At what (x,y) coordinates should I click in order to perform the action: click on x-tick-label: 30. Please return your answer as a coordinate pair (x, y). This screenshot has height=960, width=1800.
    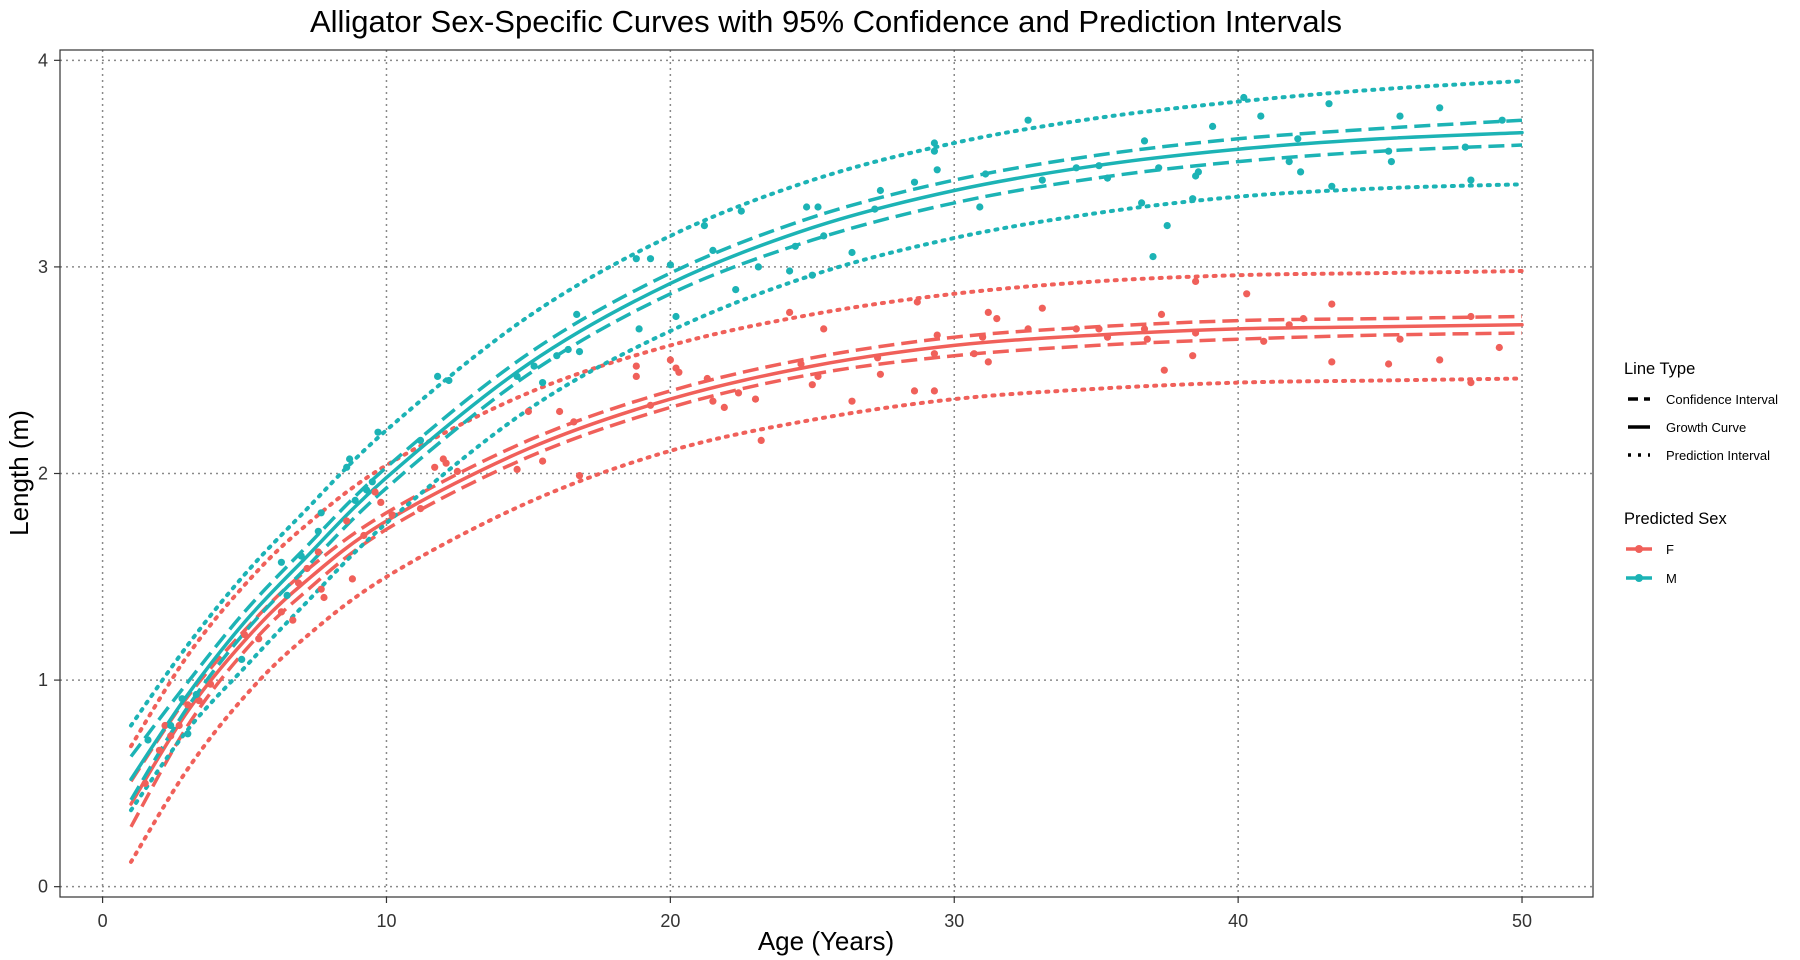
    Looking at the image, I should click on (954, 921).